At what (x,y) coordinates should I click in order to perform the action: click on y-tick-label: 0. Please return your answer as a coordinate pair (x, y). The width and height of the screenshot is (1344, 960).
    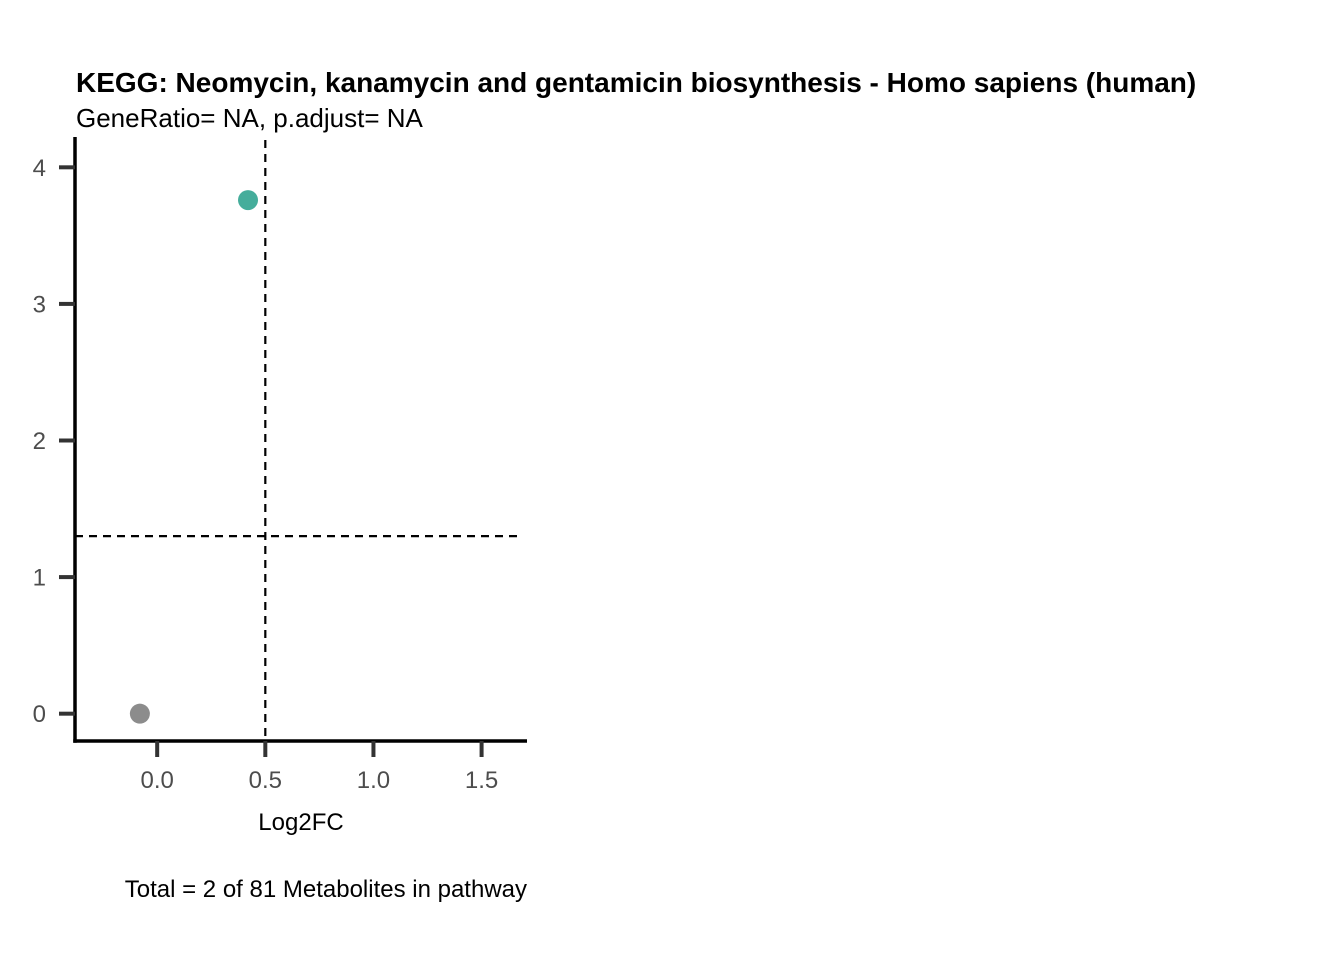
    Looking at the image, I should click on (39, 714).